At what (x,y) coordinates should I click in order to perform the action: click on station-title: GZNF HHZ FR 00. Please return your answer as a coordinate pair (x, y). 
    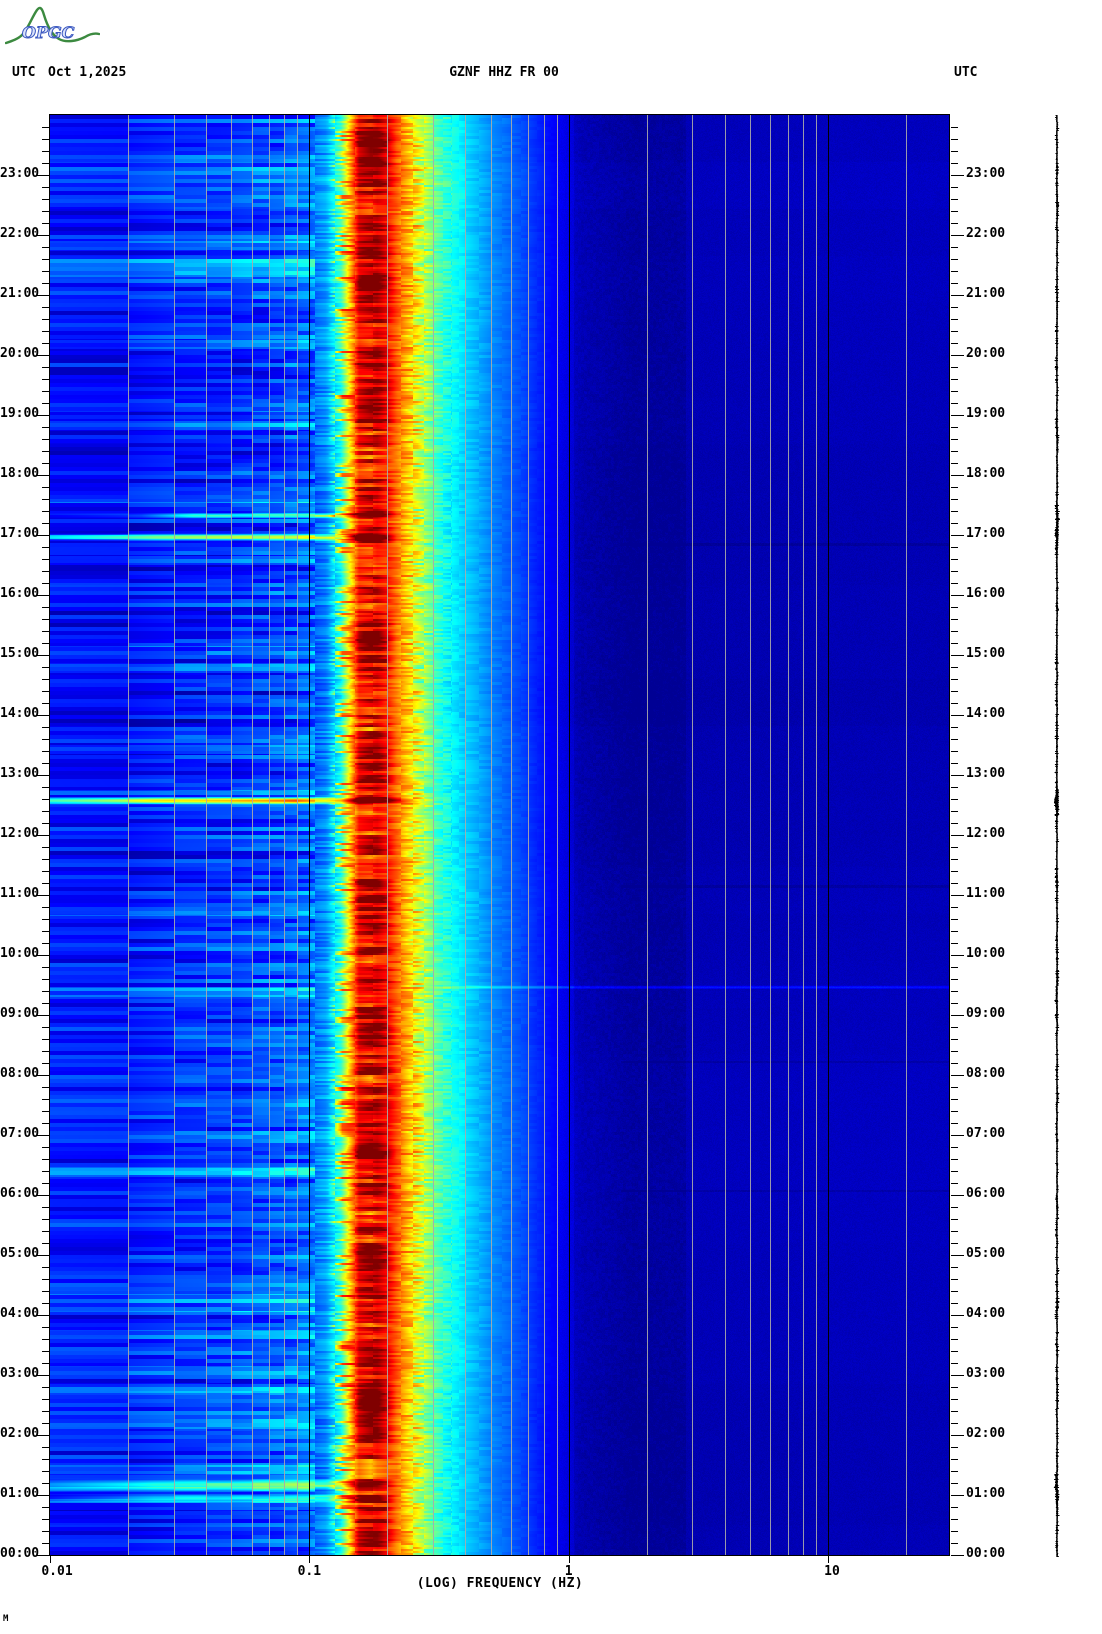
    Looking at the image, I should click on (504, 72).